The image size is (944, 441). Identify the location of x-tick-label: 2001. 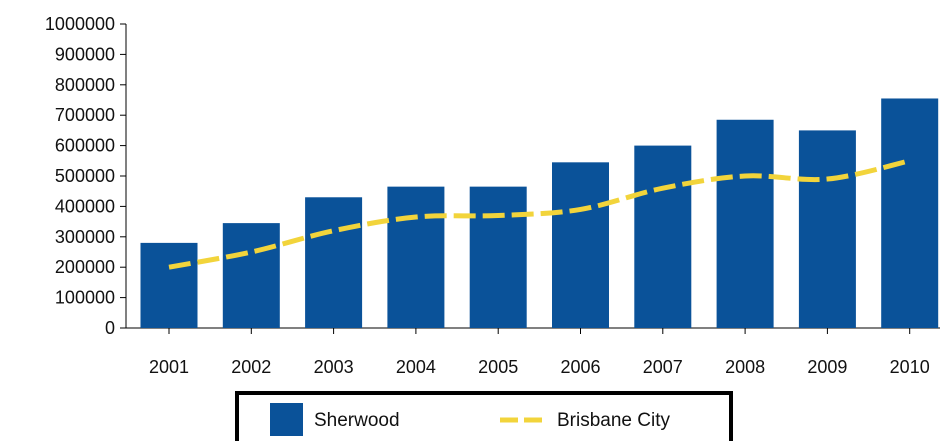
(169, 367).